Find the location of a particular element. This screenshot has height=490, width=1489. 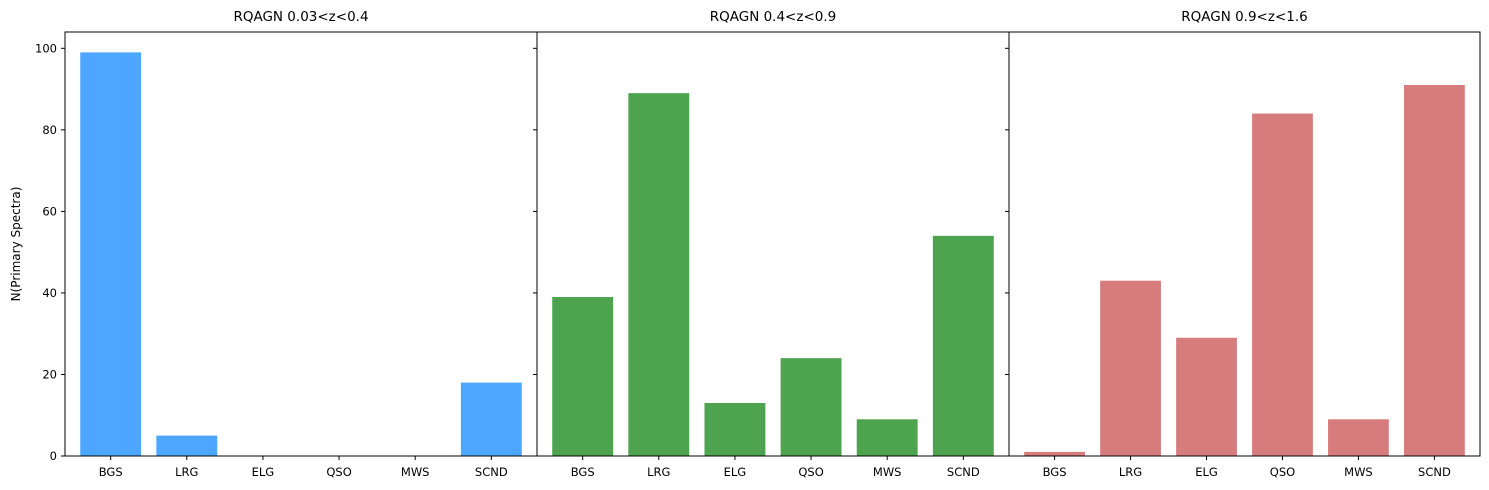

y-tick-label: 0 is located at coordinates (53, 456).